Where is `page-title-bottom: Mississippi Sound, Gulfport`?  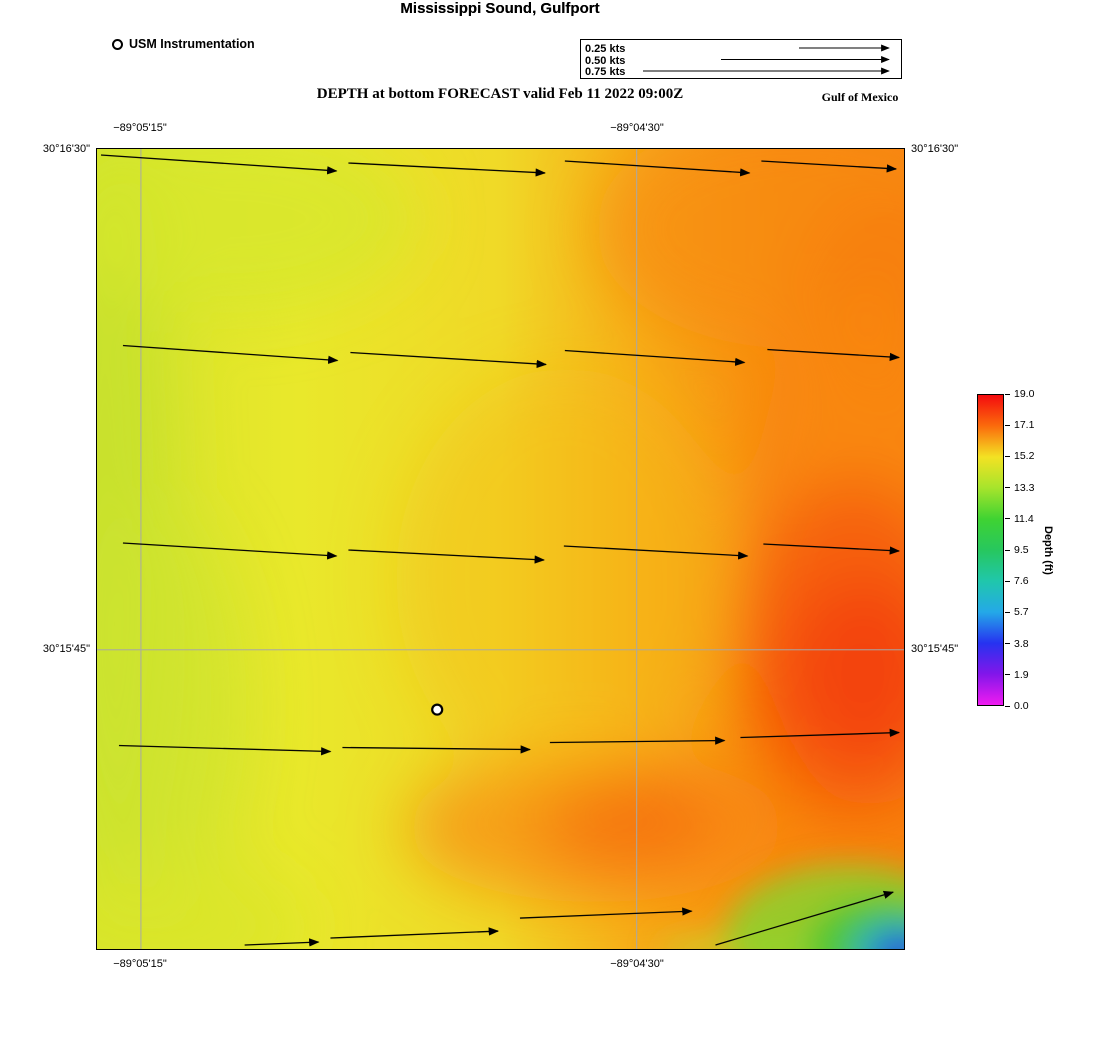
page-title-bottom: Mississippi Sound, Gulfport is located at coordinates (500, 8).